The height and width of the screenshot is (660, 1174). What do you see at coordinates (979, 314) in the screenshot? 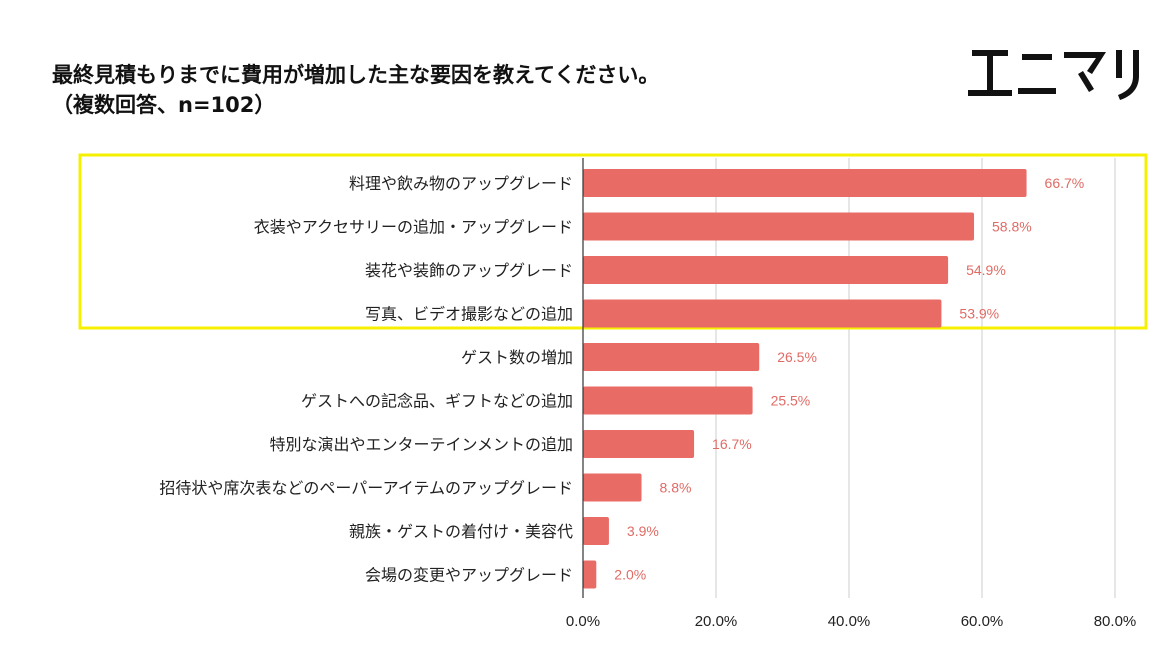
I see `value-label-4: 53.9%` at bounding box center [979, 314].